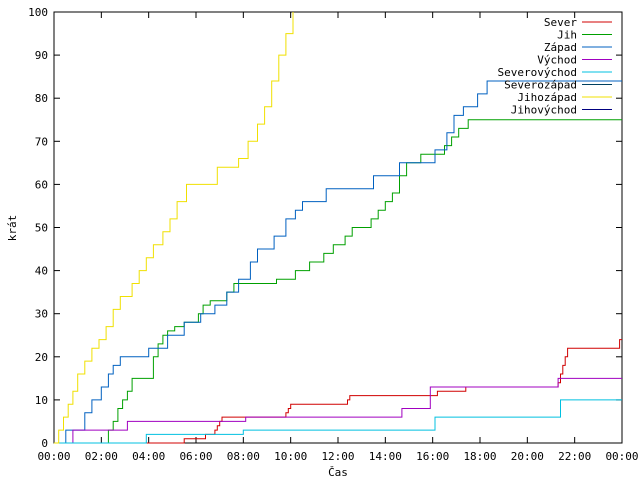  What do you see at coordinates (560, 22) in the screenshot?
I see `legend-label: Sever` at bounding box center [560, 22].